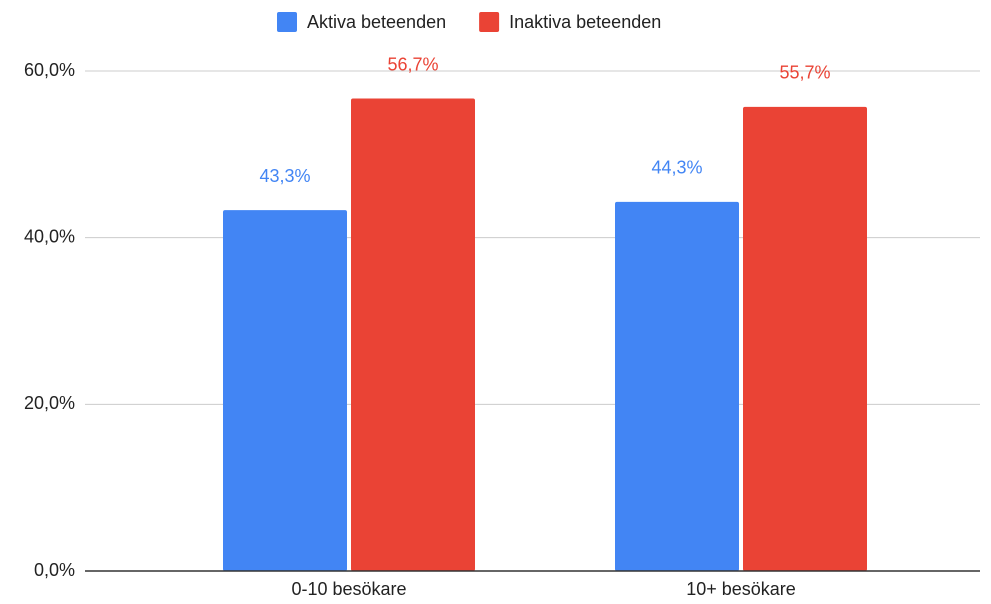 This screenshot has width=991, height=604. I want to click on data-label: 43,3%, so click(284, 176).